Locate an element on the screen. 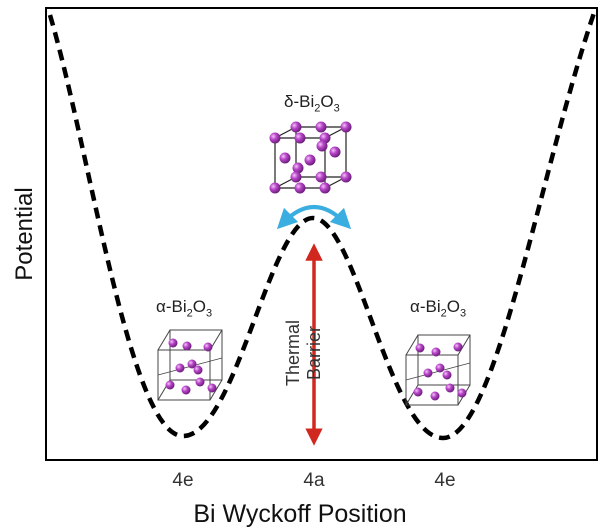 Image resolution: width=600 pixels, height=531 pixels. delta-bi2o3-label: δ-Bi2O3 is located at coordinates (312, 103).